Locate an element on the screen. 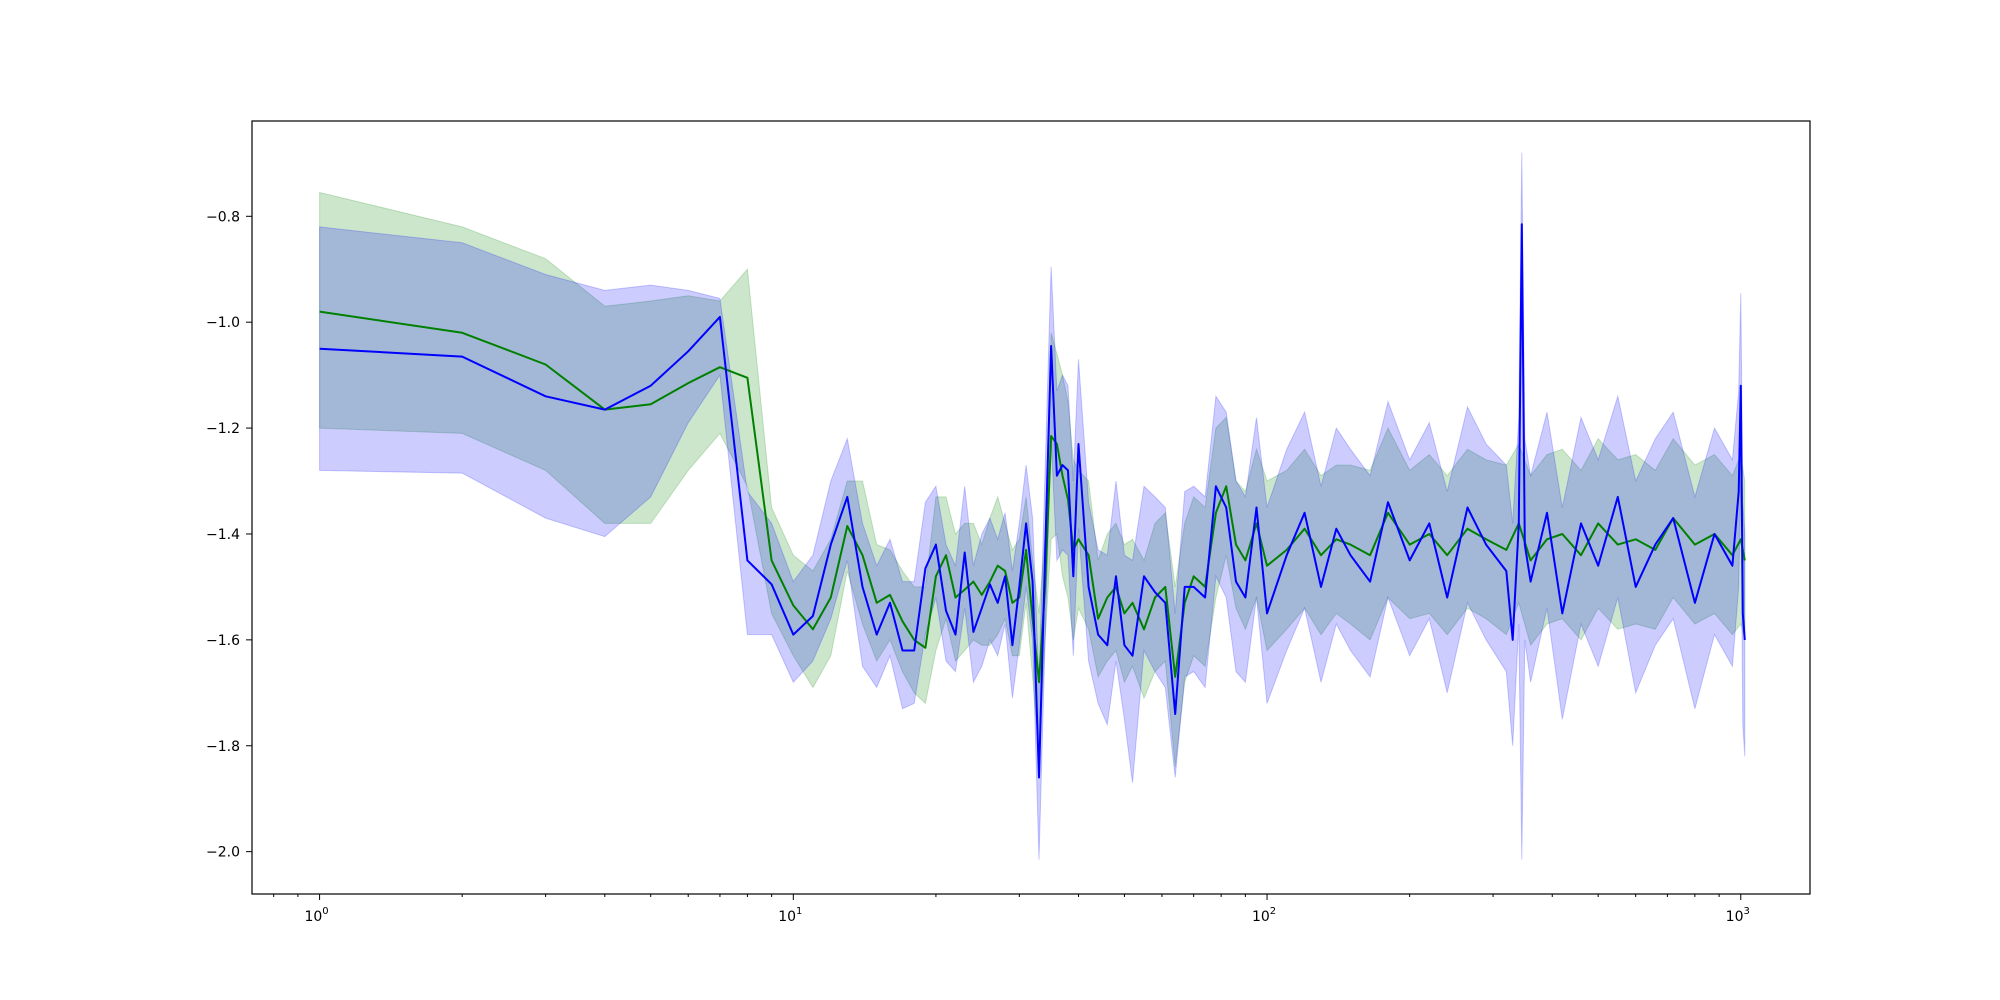 This screenshot has height=1000, width=2000. y-tick-label: −0.8 is located at coordinates (223, 217).